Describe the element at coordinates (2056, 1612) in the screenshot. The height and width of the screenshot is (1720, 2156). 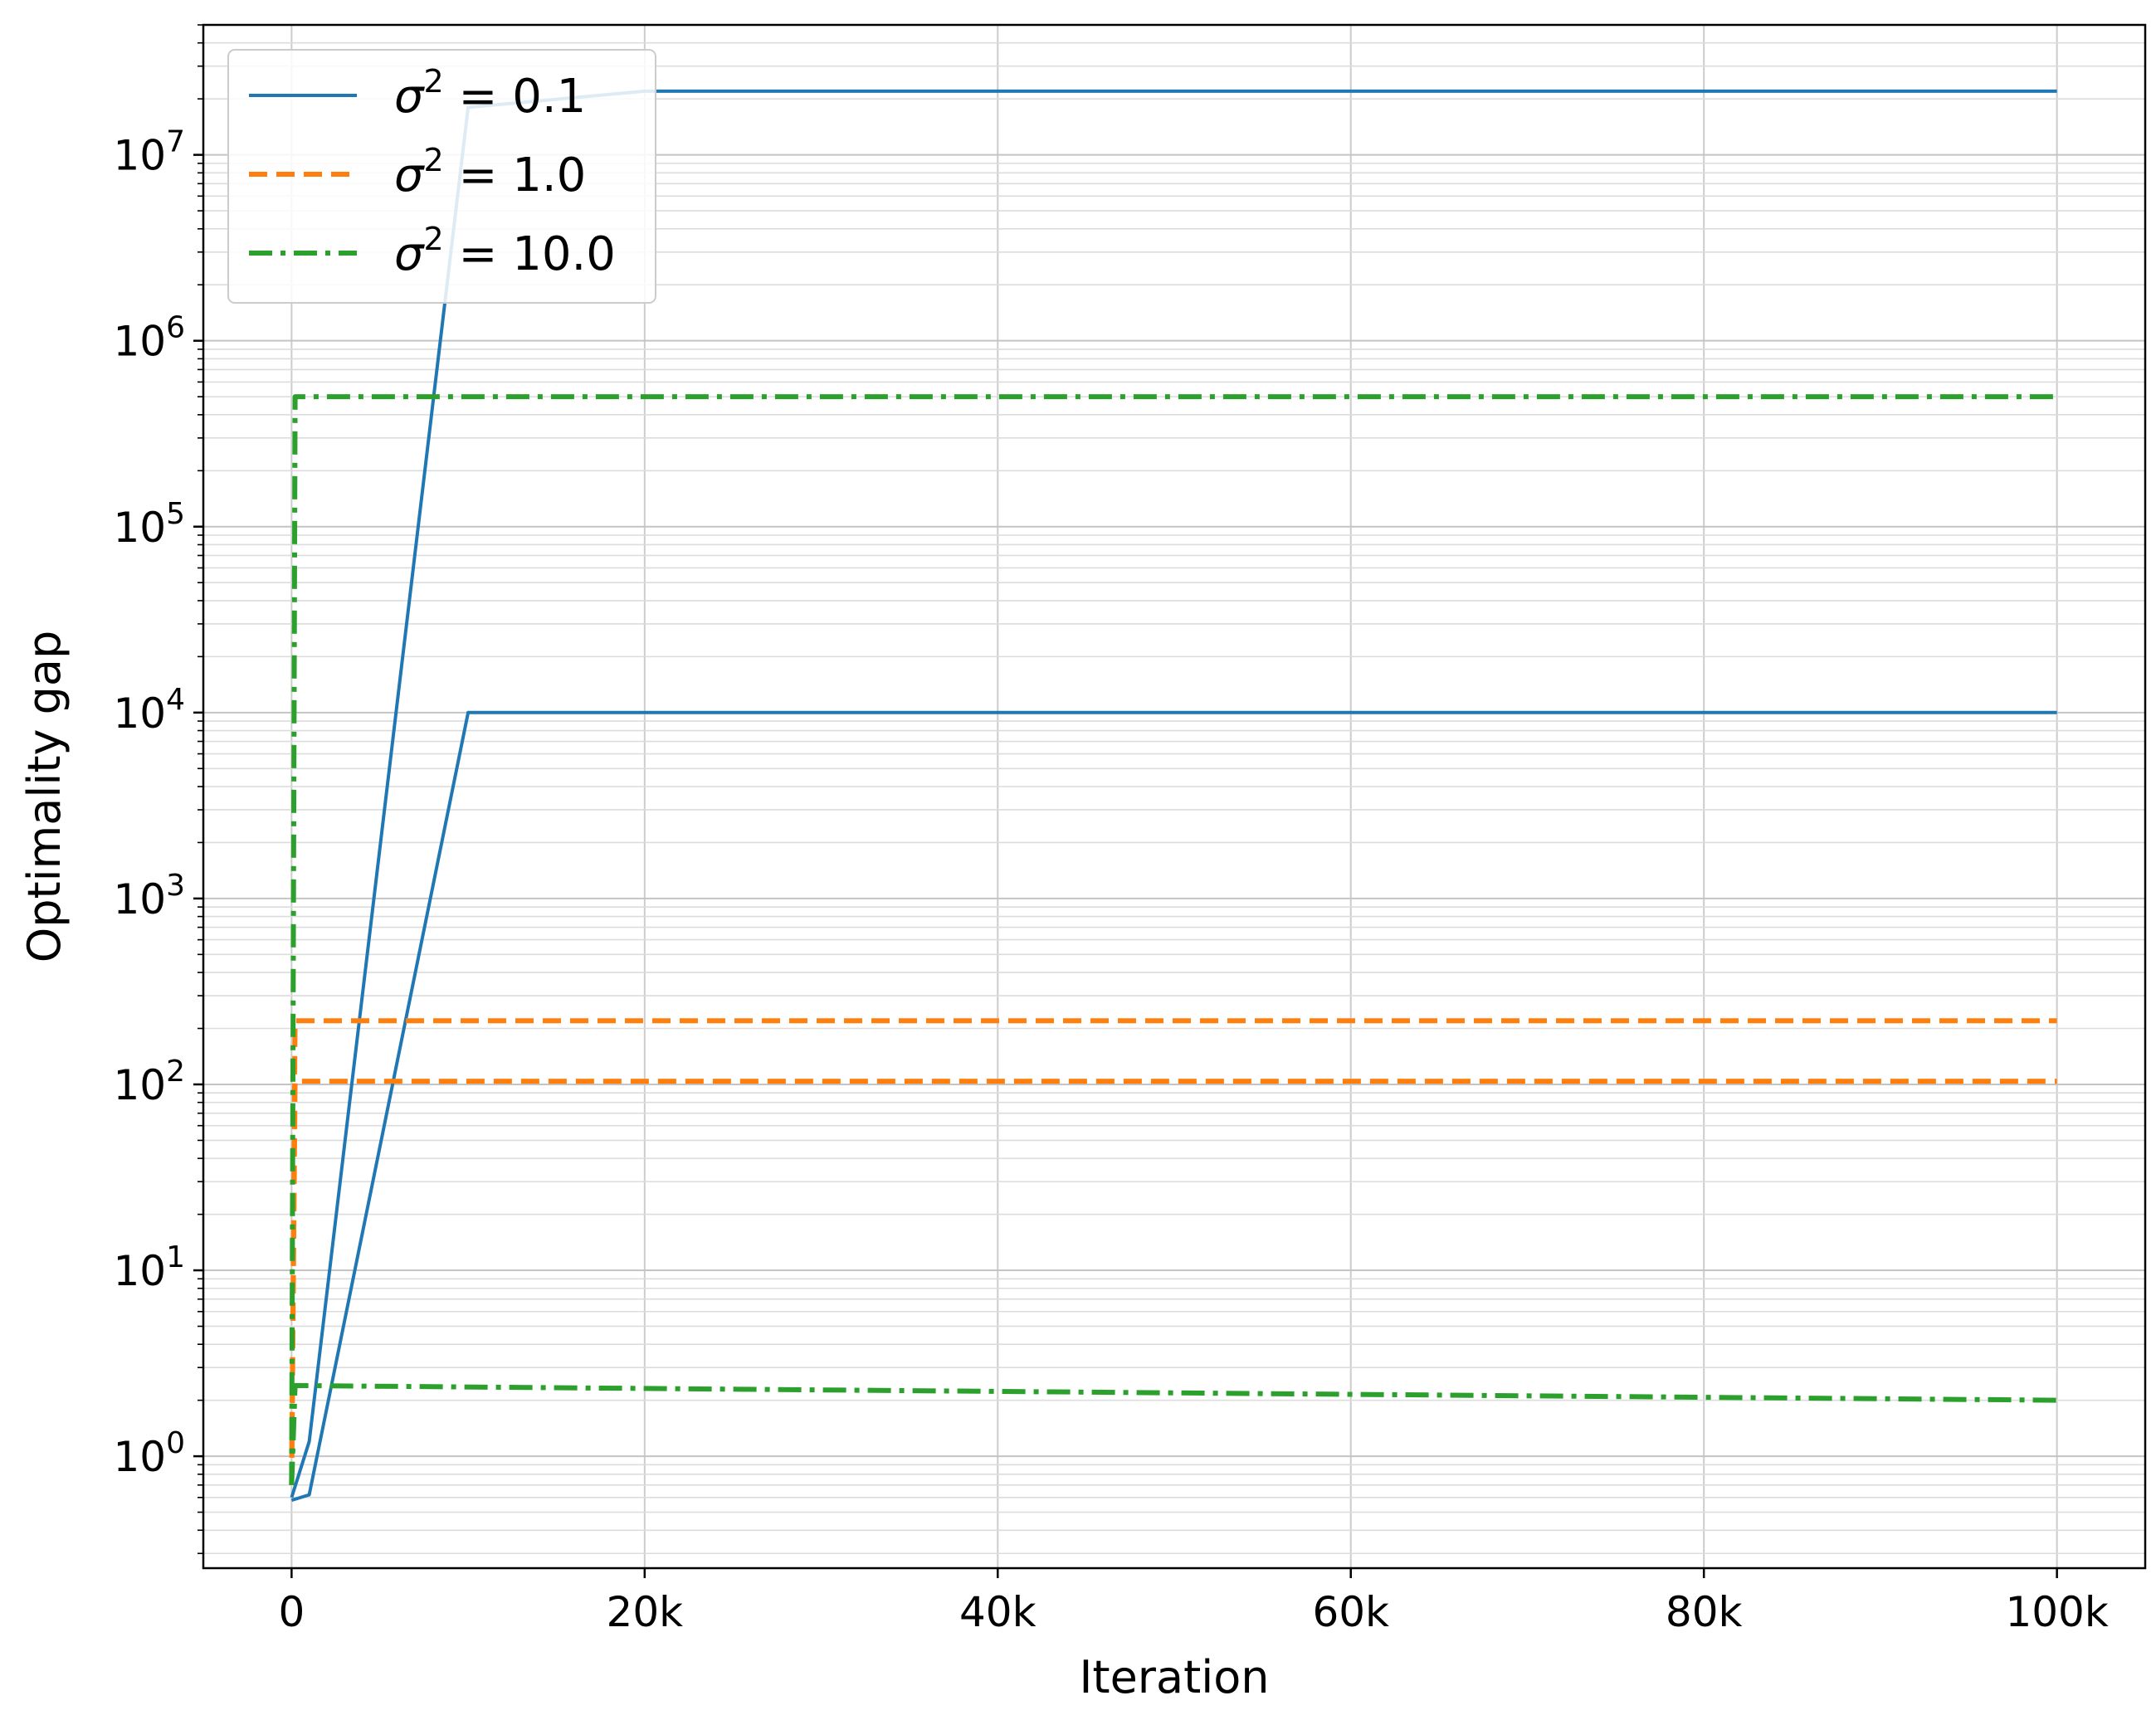
I see `x-tick-label: 100k` at that location.